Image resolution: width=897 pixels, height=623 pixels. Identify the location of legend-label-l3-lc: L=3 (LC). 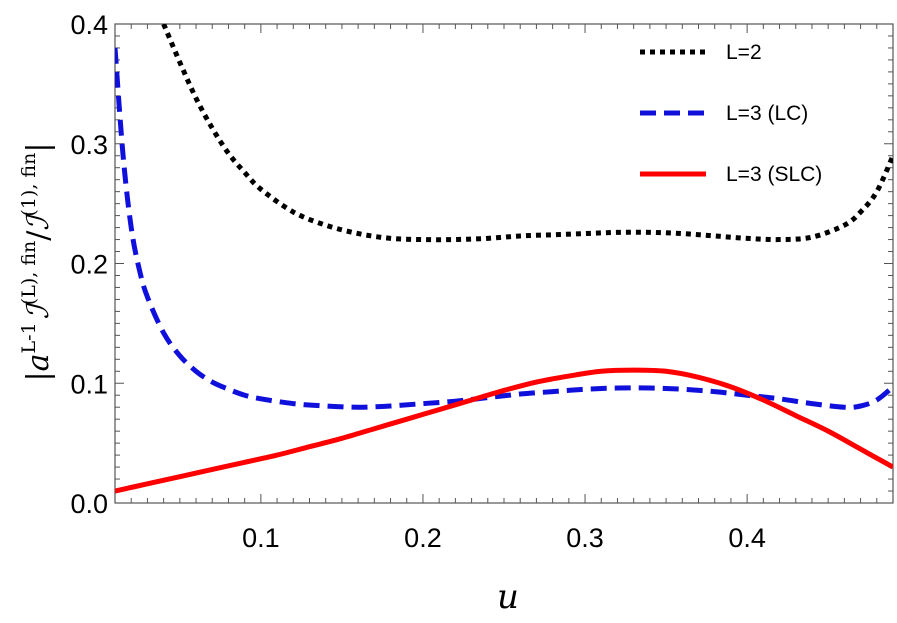
(767, 113).